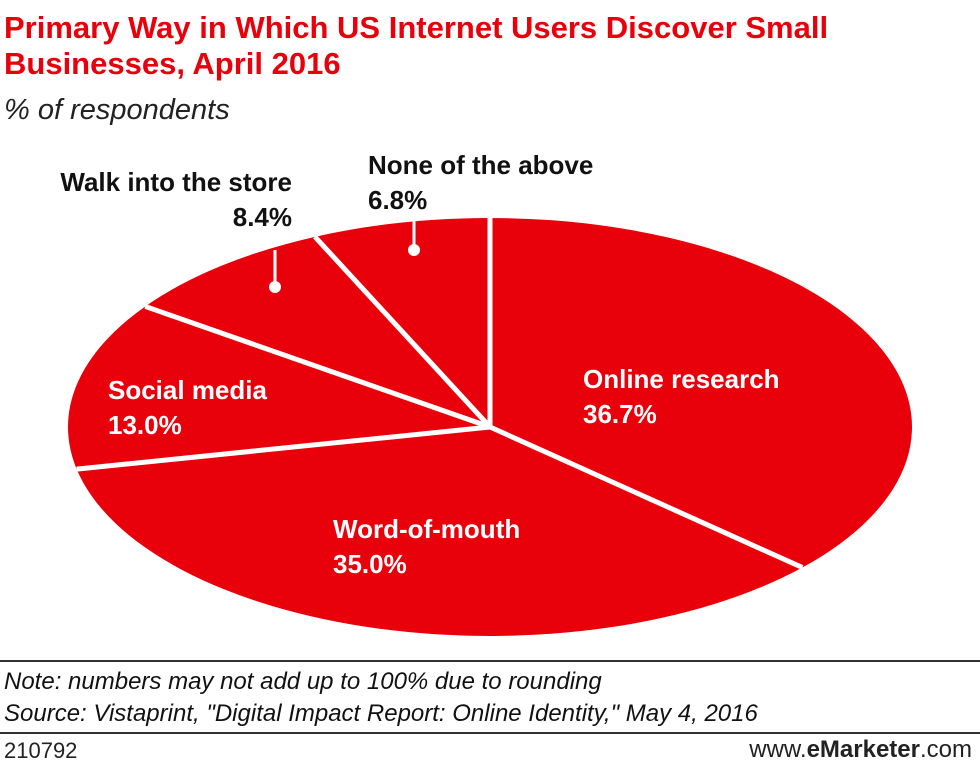 This screenshot has height=772, width=980. I want to click on slice-value-none-of-the-above: 6.8%, so click(397, 200).